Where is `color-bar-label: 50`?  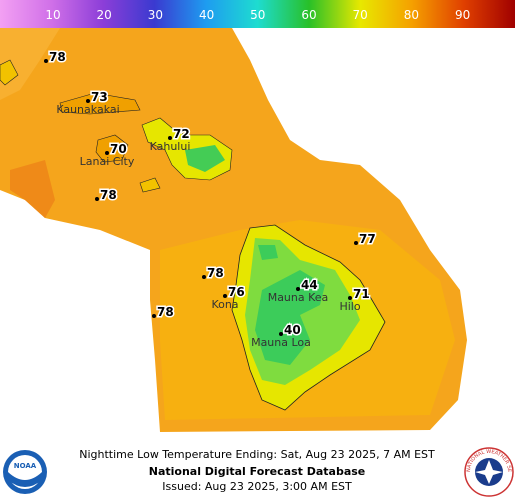 color-bar-label: 50 is located at coordinates (257, 15).